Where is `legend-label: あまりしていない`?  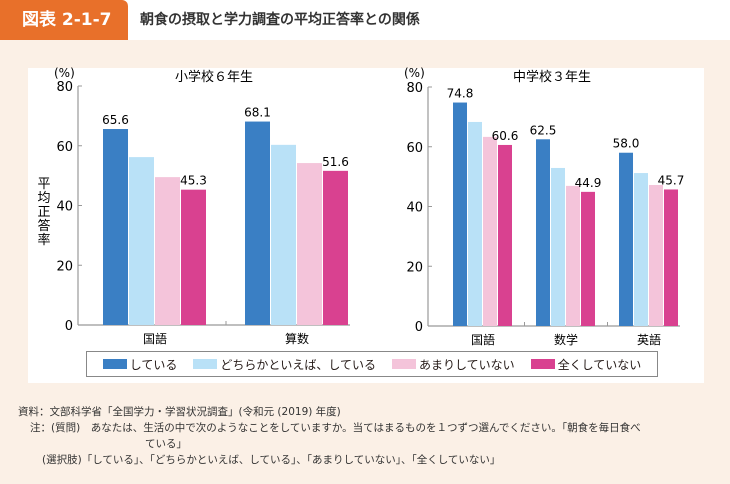 legend-label: あまりしていない is located at coordinates (466, 364).